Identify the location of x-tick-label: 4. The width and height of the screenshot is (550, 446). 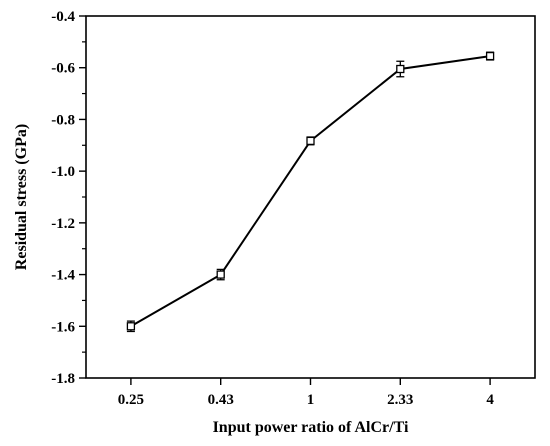
(490, 400).